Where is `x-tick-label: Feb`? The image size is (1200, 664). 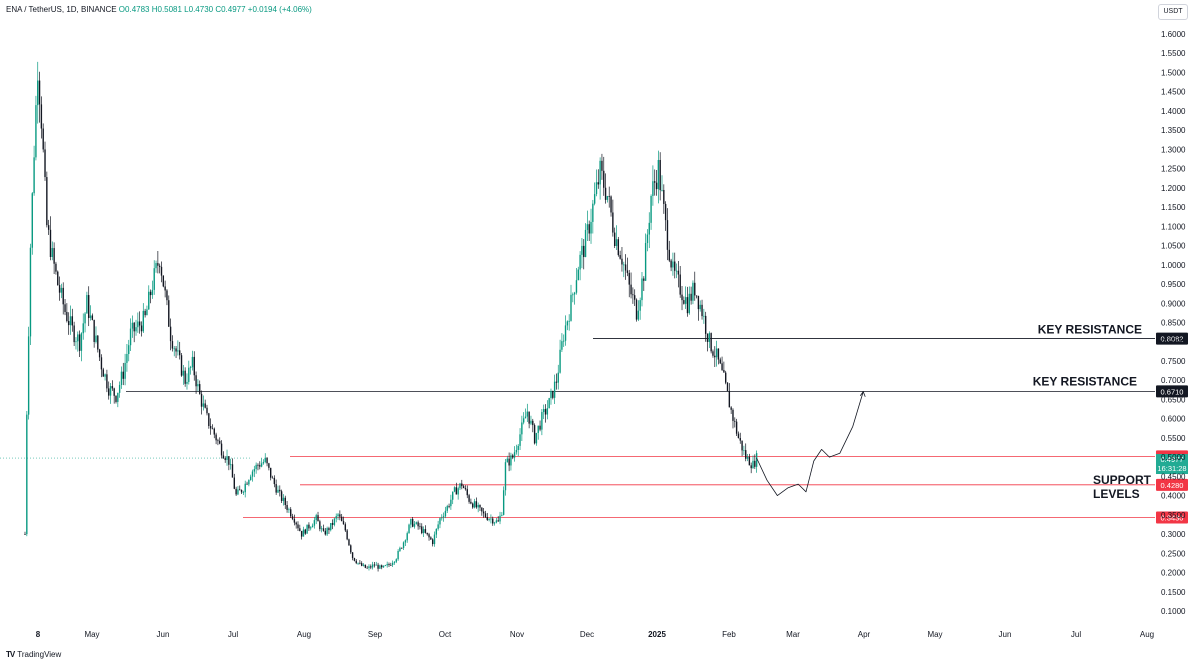
x-tick-label: Feb is located at coordinates (729, 634).